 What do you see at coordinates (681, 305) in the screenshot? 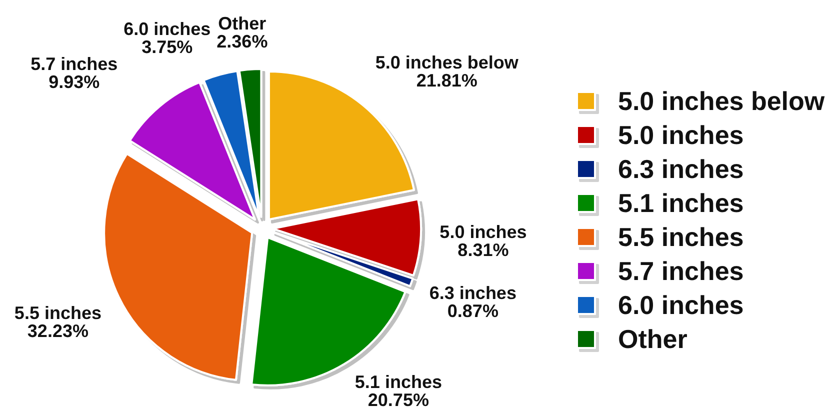
I see `legend-label: 6.0 inches` at bounding box center [681, 305].